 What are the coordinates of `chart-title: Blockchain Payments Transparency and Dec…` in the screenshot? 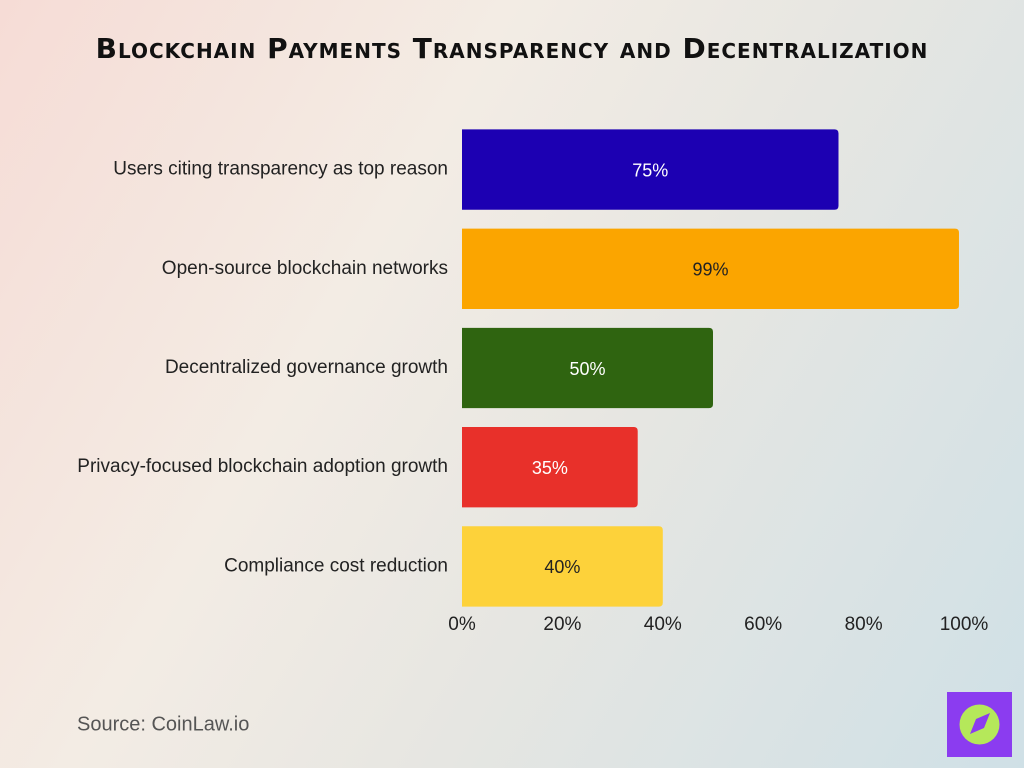 It's located at (512, 48).